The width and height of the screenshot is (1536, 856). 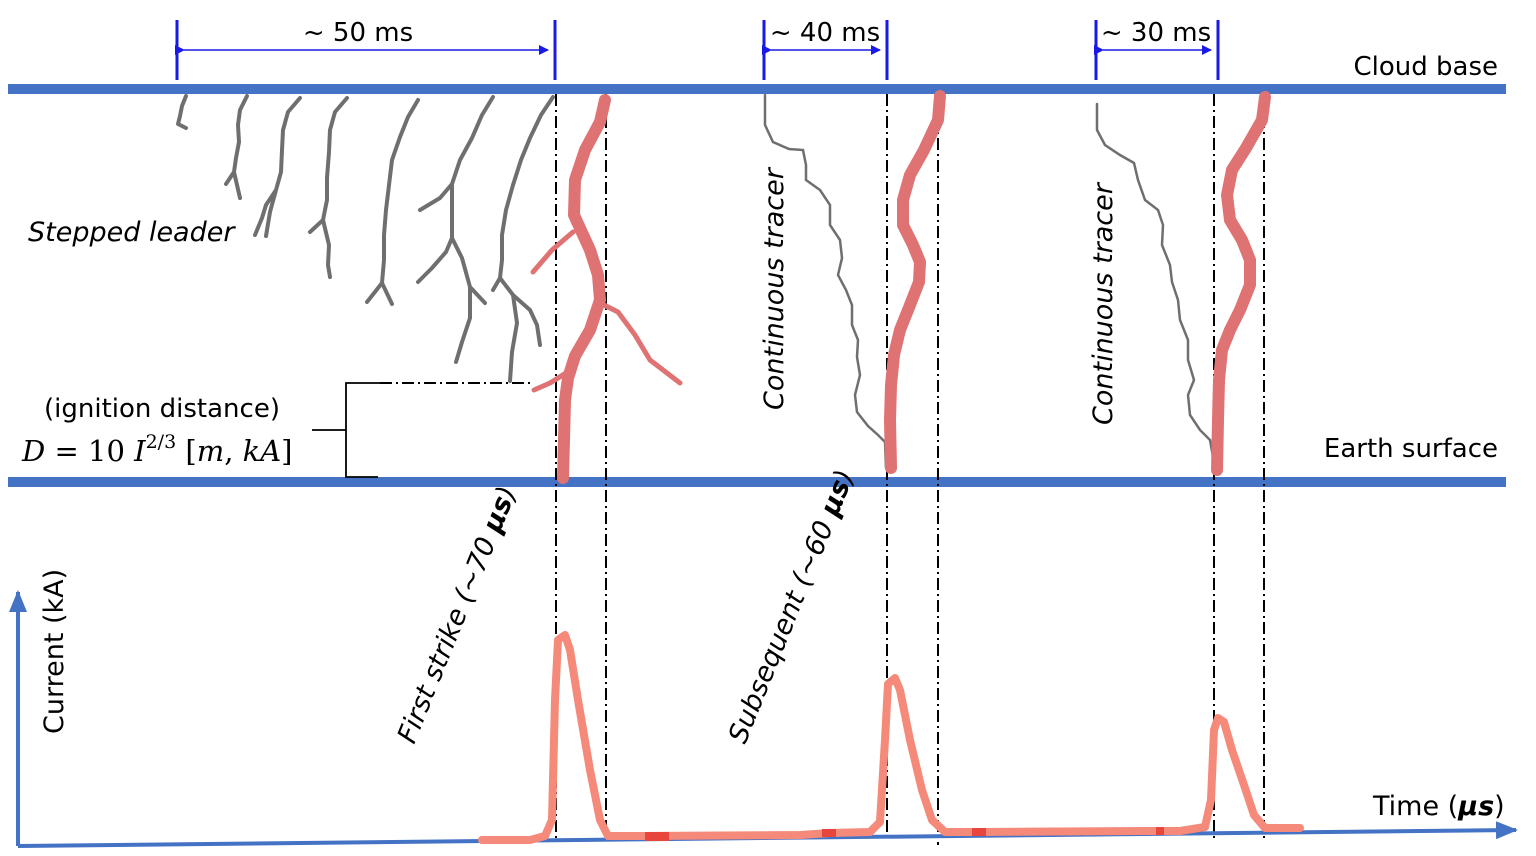 What do you see at coordinates (757, 89) in the screenshot?
I see `cloud-base-line` at bounding box center [757, 89].